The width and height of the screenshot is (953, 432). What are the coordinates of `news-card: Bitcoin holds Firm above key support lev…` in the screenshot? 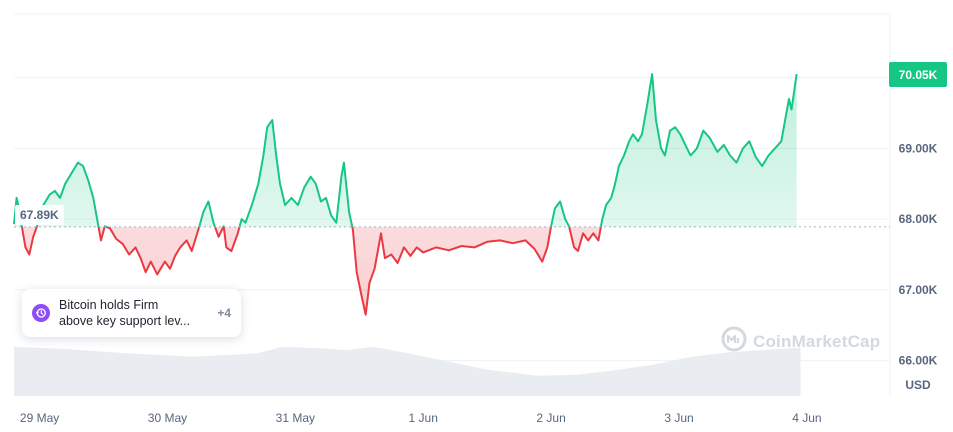 It's located at (131, 313).